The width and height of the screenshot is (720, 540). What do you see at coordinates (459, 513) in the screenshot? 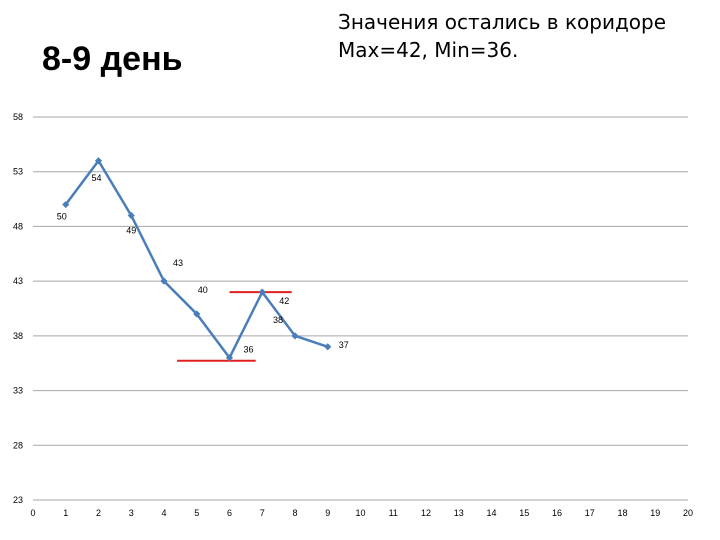
I see `x-tick-label: 13` at bounding box center [459, 513].